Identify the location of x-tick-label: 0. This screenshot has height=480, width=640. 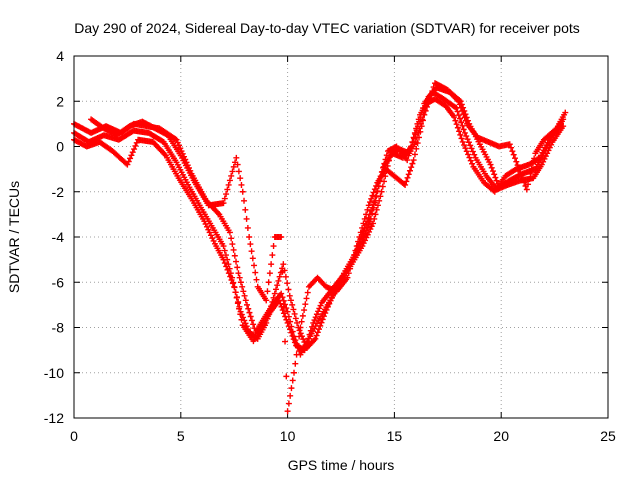
(74, 436).